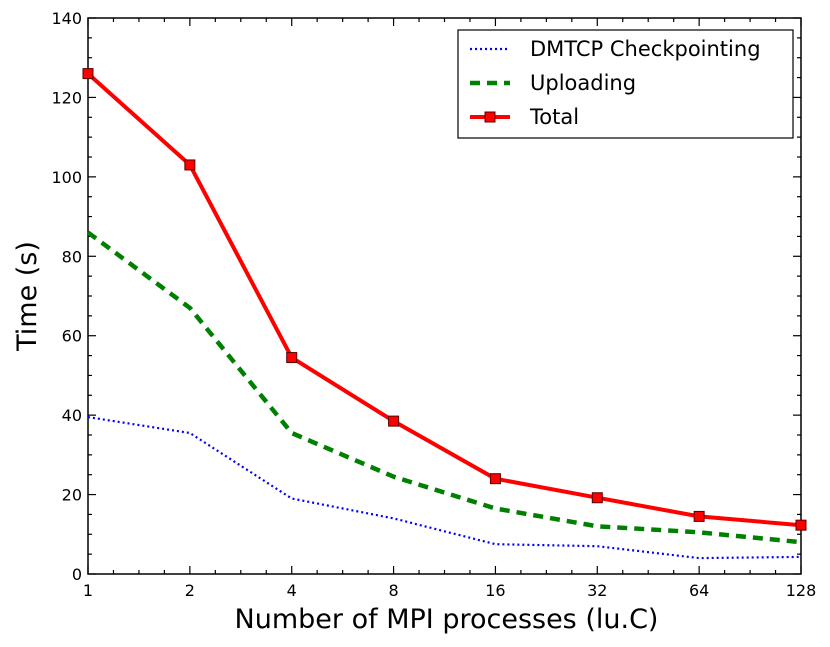  Describe the element at coordinates (66, 177) in the screenshot. I see `y-tick-label: 100` at that location.